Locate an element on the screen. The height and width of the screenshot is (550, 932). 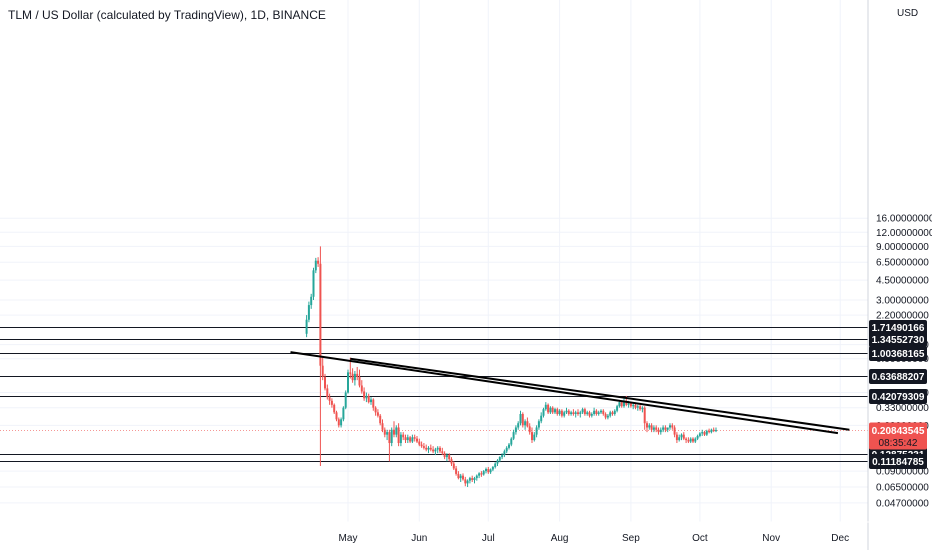
time-tick-label: Jun is located at coordinates (419, 538).